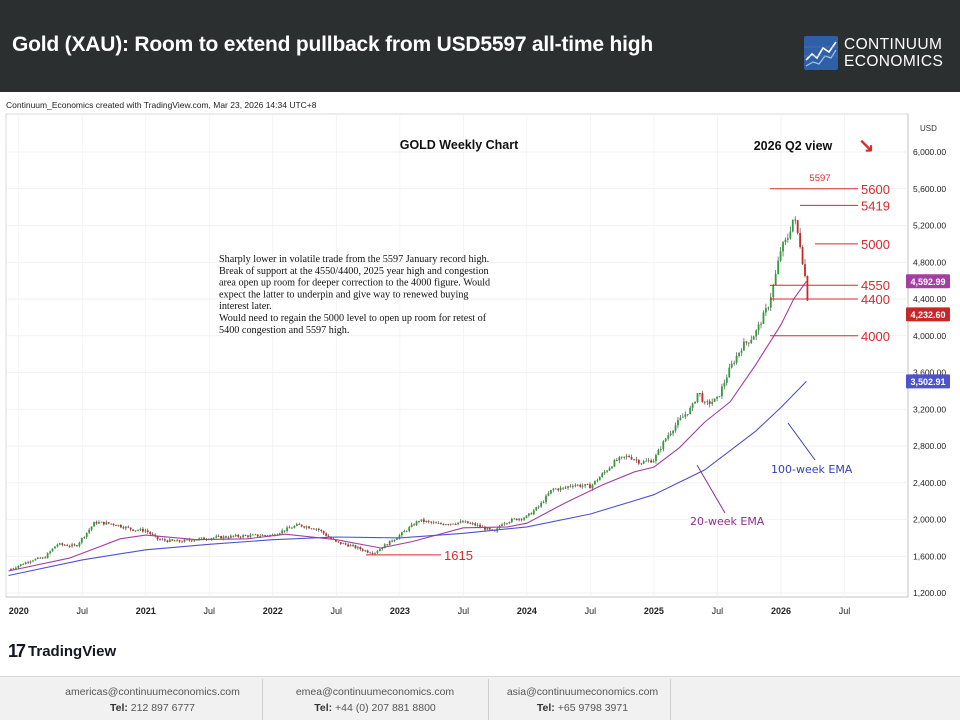  What do you see at coordinates (875, 205) in the screenshot?
I see `level-label-5419: 5419` at bounding box center [875, 205].